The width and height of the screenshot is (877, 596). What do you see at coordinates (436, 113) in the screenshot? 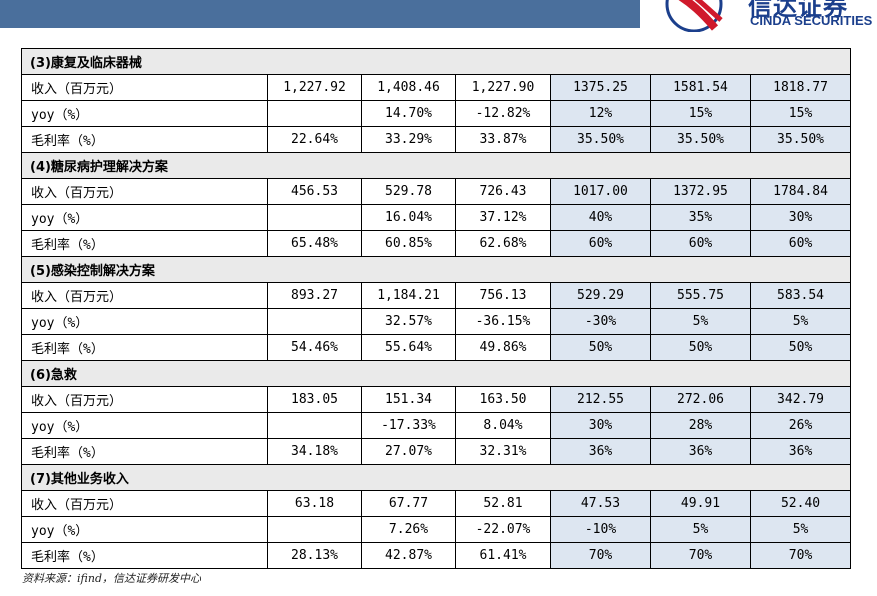
I see `table-row: yoy（%） 14.70% -12.82% 12% 15% 15%` at bounding box center [436, 113].